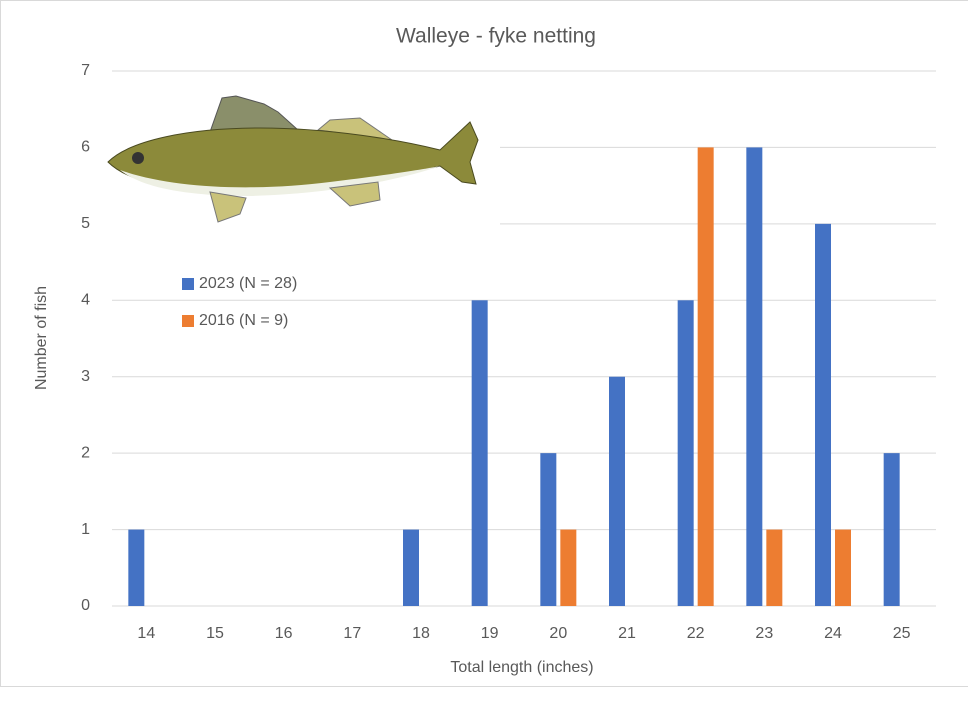 The image size is (968, 705). What do you see at coordinates (490, 633) in the screenshot?
I see `x-tick-label: 19` at bounding box center [490, 633].